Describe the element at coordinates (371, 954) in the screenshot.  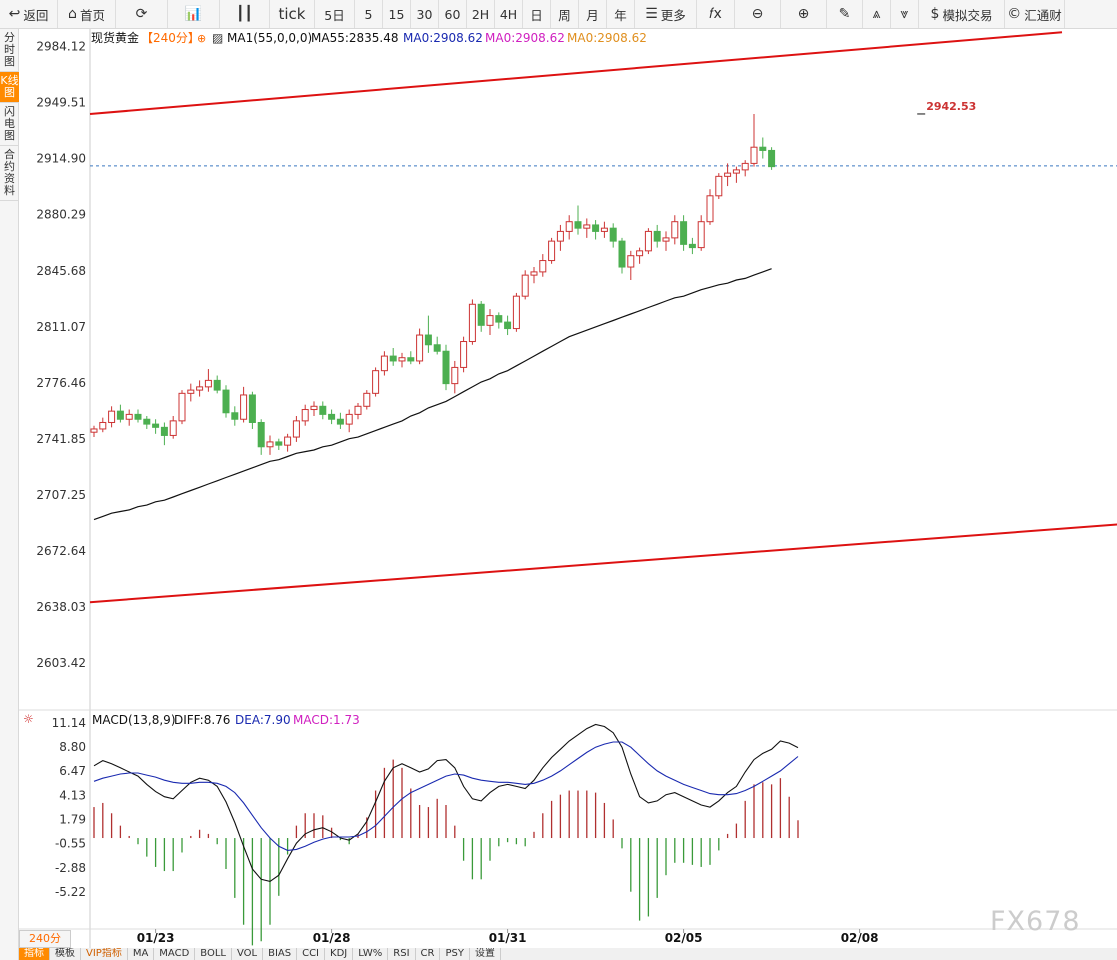
I see `bottom-tab-lw%: LW%` at that location.